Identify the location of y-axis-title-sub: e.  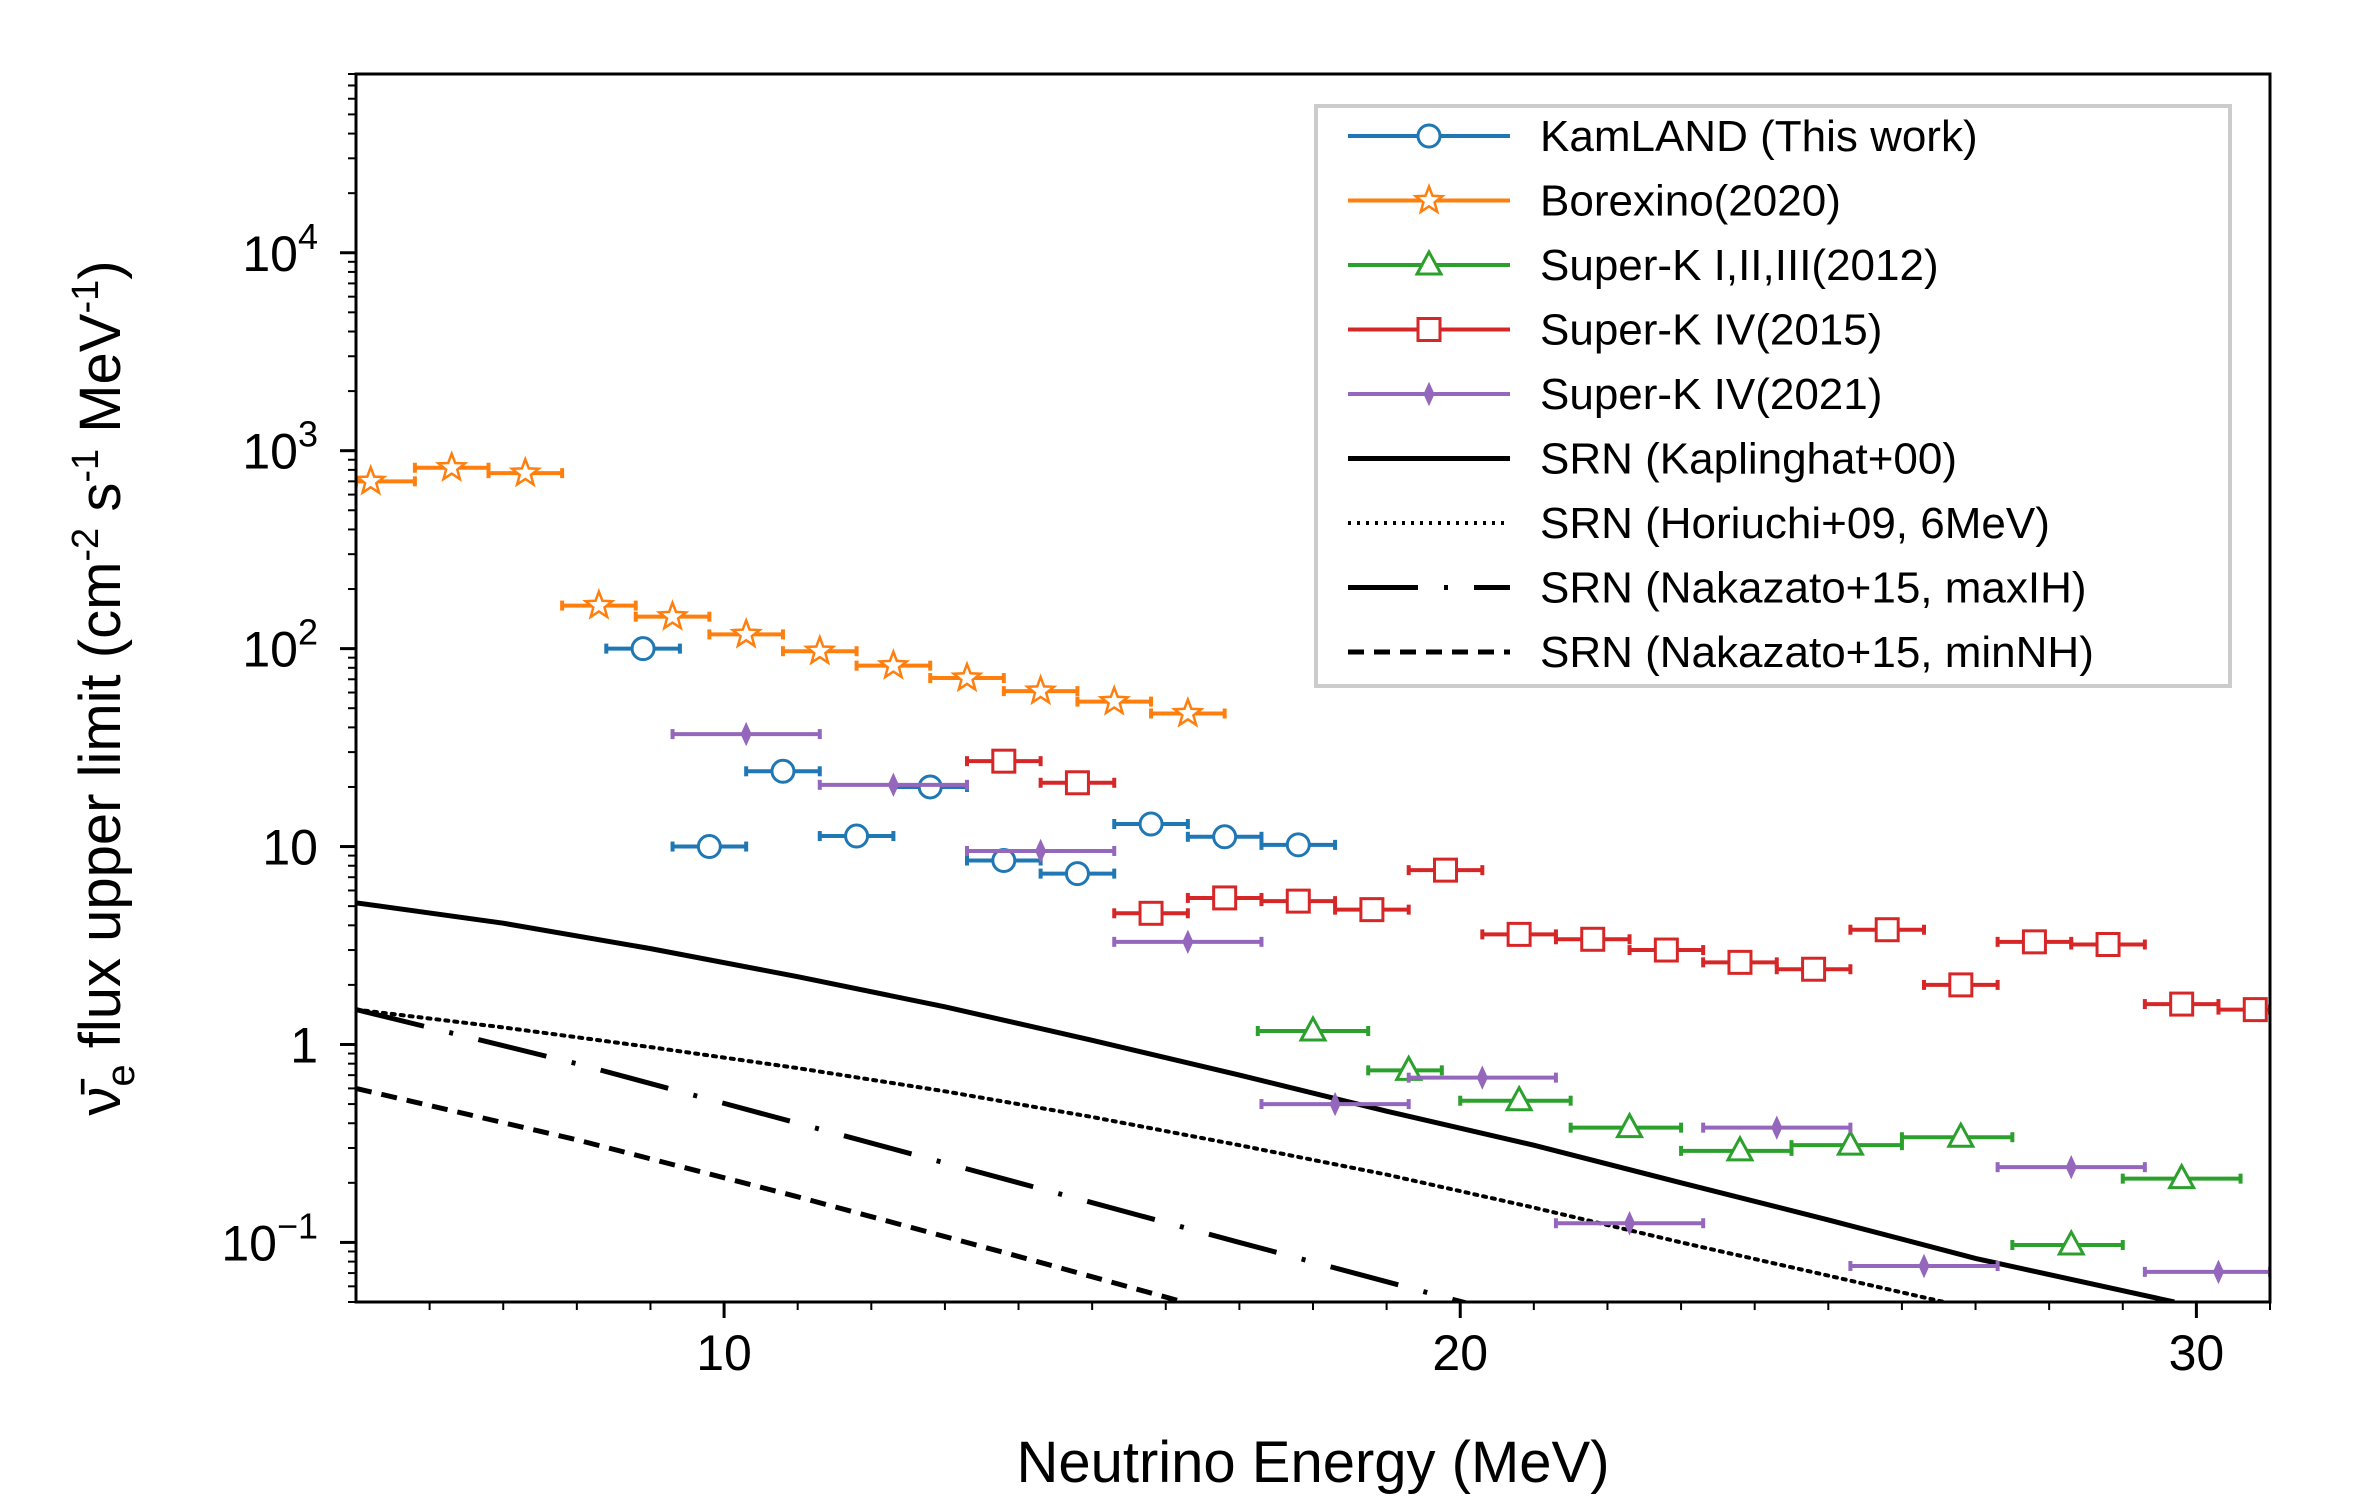
(121, 1075).